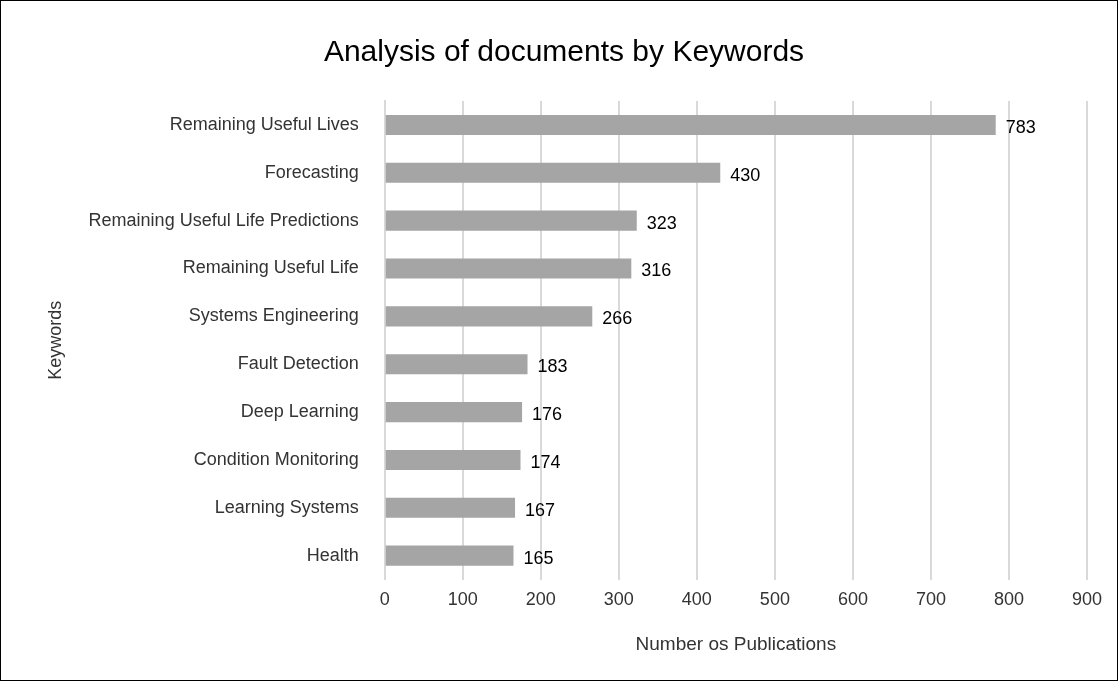  What do you see at coordinates (552, 366) in the screenshot?
I see `data-label: 183` at bounding box center [552, 366].